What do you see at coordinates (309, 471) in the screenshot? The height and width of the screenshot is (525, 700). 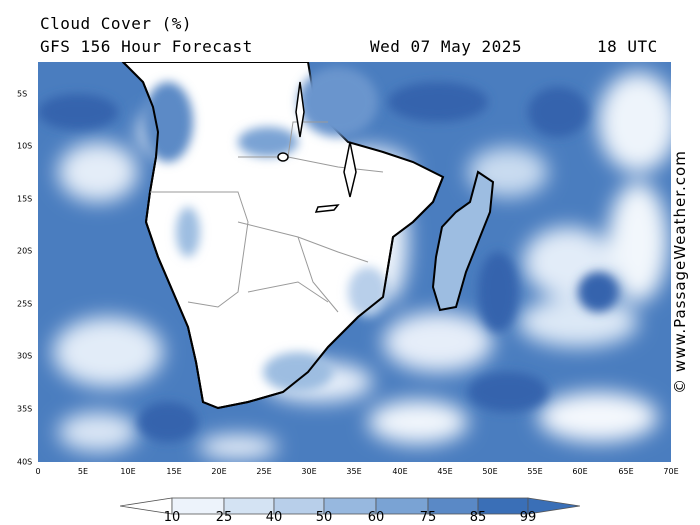 I see `lon-label: 30E` at bounding box center [309, 471].